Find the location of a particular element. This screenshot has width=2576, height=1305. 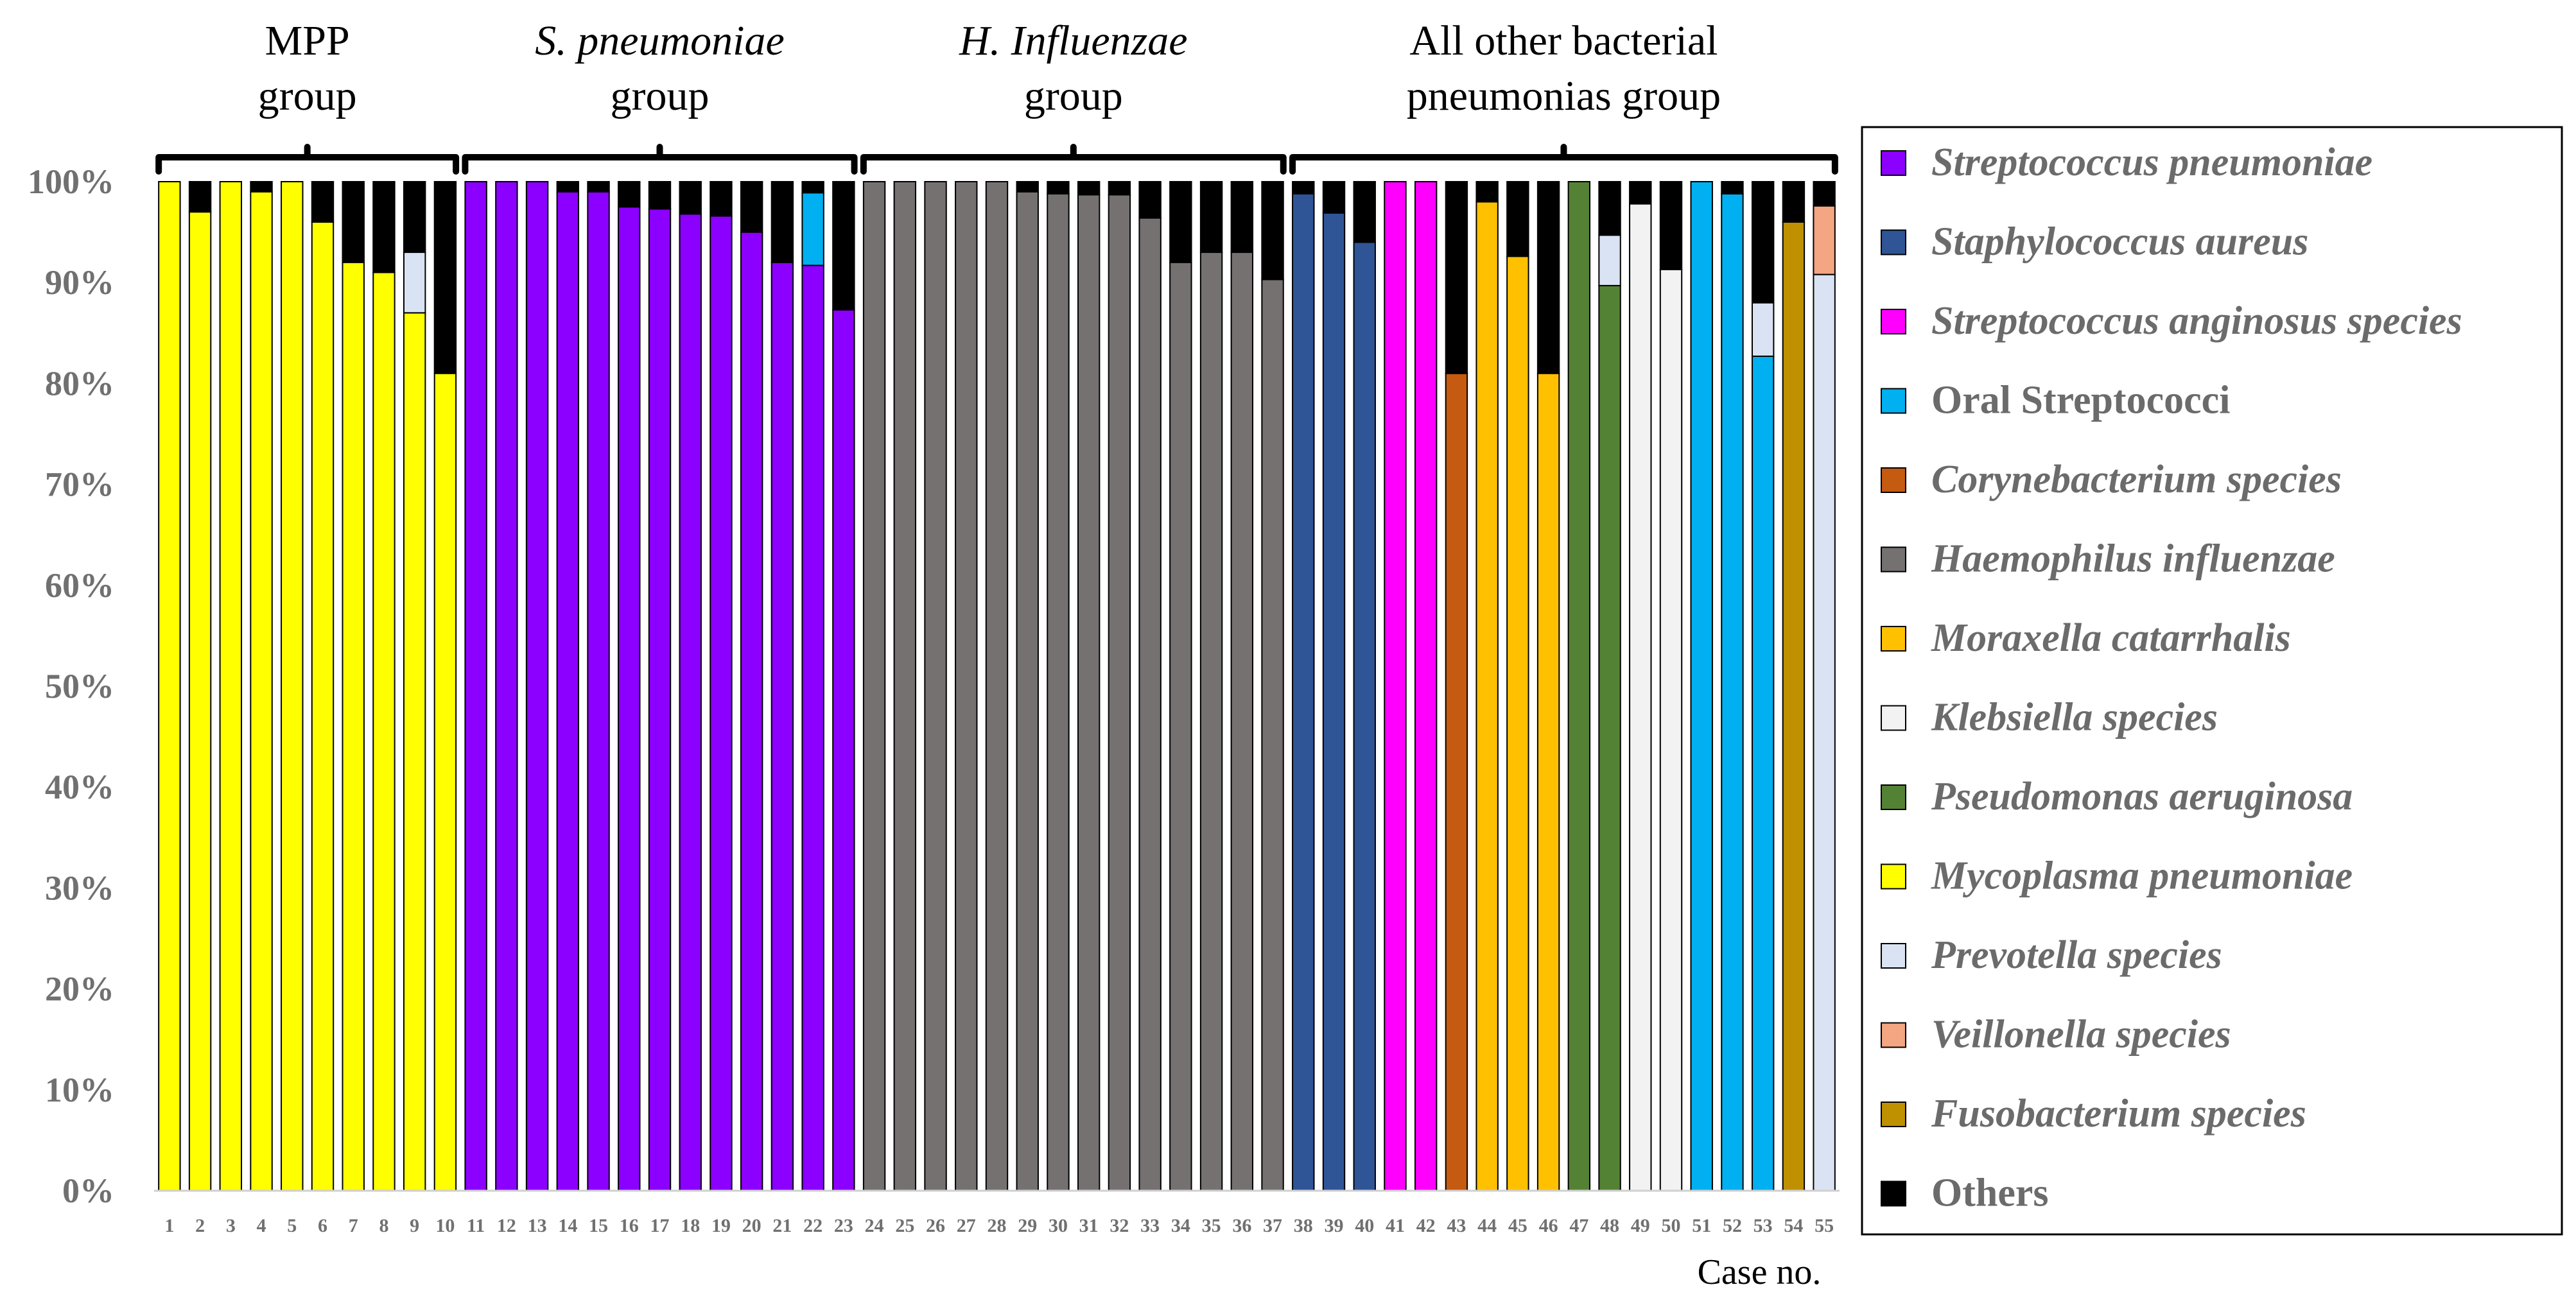

x-tick-label: 27 is located at coordinates (966, 1225).